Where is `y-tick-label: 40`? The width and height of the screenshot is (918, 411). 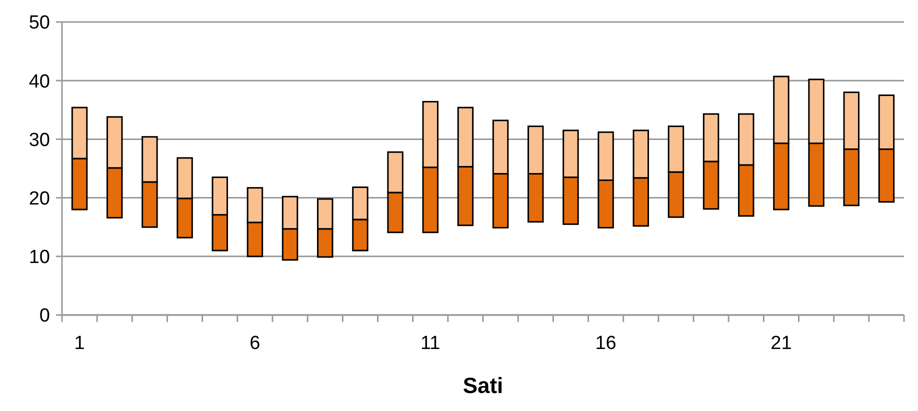
y-tick-label: 40 is located at coordinates (39, 81).